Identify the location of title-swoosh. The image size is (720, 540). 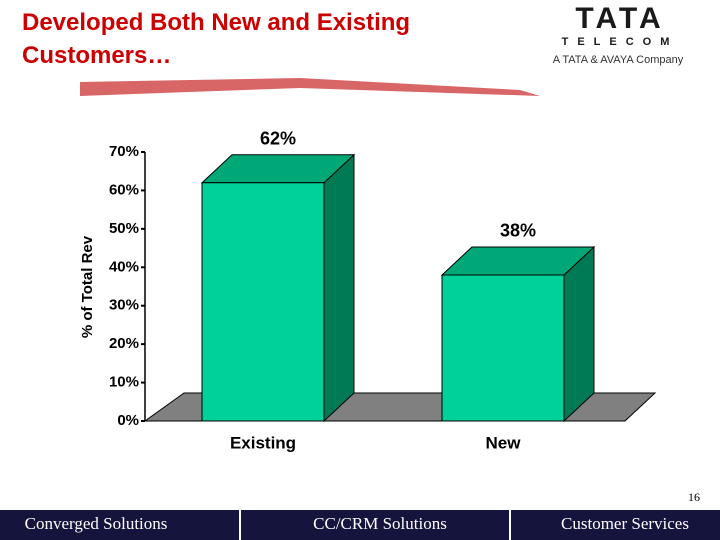
(310, 87).